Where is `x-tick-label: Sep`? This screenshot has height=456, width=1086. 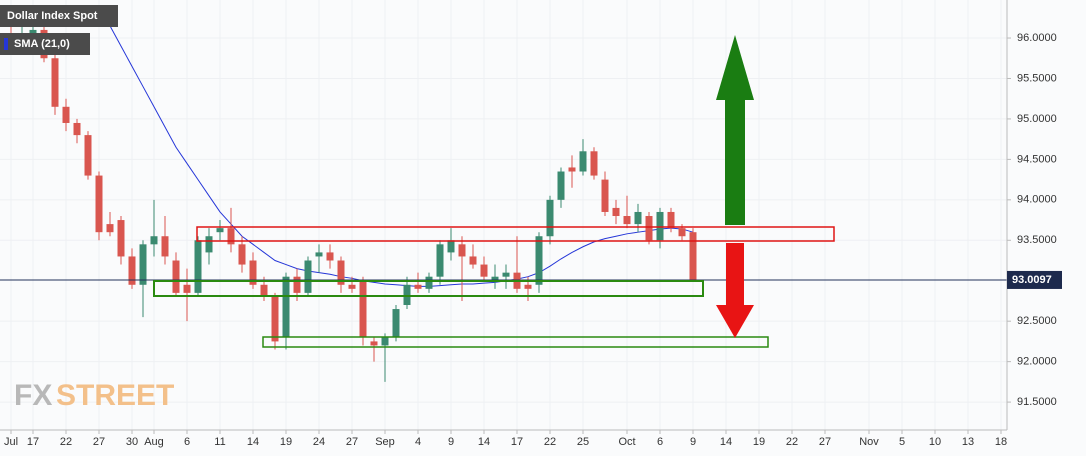
x-tick-label: Sep is located at coordinates (385, 442).